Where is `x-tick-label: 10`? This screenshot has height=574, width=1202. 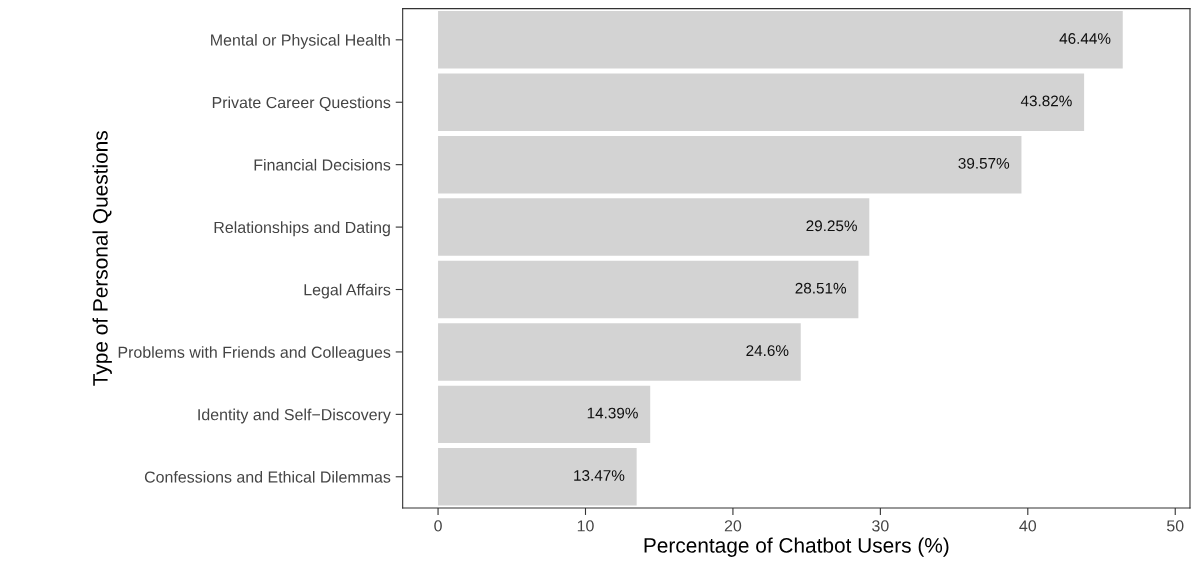 x-tick-label: 10 is located at coordinates (585, 526).